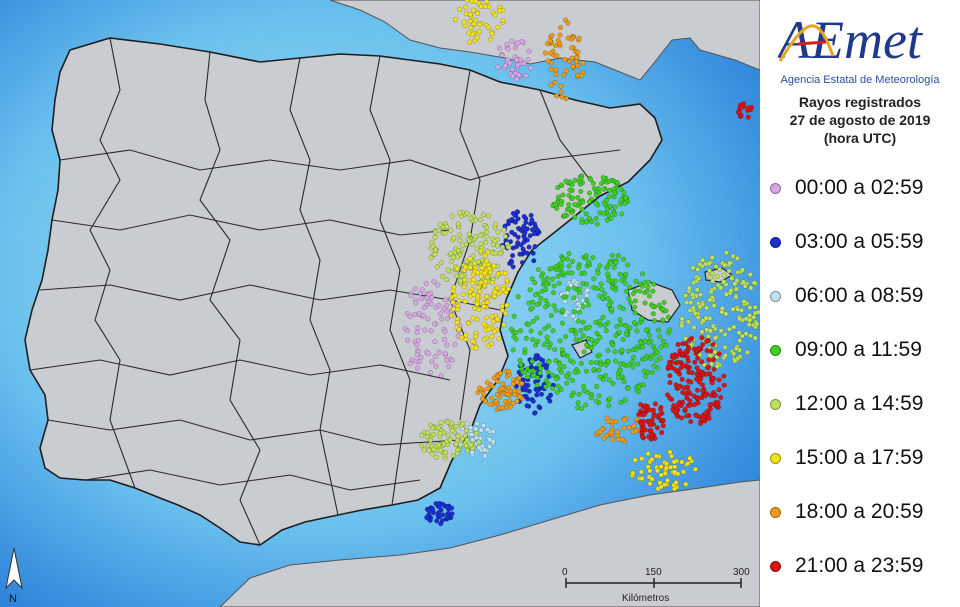 Image resolution: width=960 pixels, height=607 pixels. I want to click on legend-label: 21:00 a 23:59, so click(859, 565).